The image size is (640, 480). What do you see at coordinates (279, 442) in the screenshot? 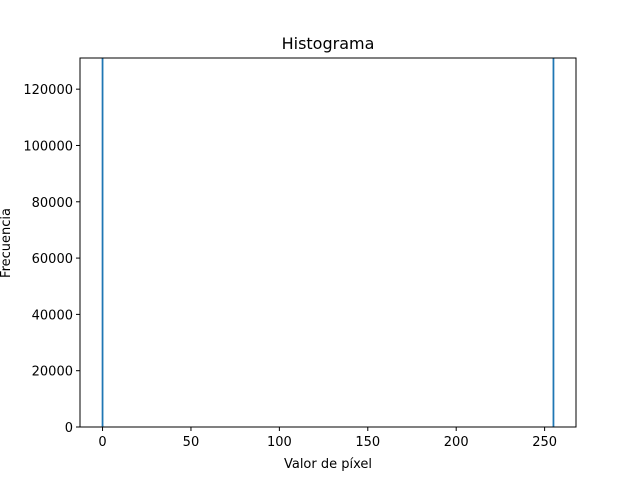
I see `x-tick-label-2: 100` at bounding box center [279, 442].